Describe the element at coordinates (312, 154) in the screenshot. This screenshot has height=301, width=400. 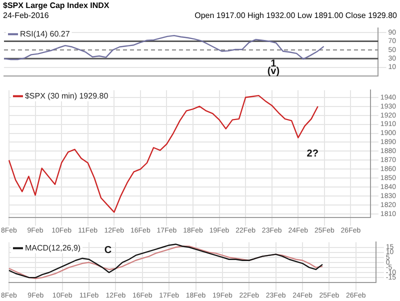
I see `annotation: 2?` at that location.